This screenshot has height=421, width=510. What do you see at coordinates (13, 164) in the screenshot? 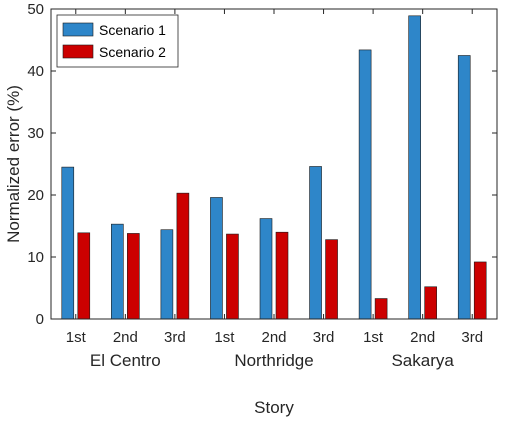
I see `y-axis-title: Normalized error (%)` at bounding box center [13, 164].